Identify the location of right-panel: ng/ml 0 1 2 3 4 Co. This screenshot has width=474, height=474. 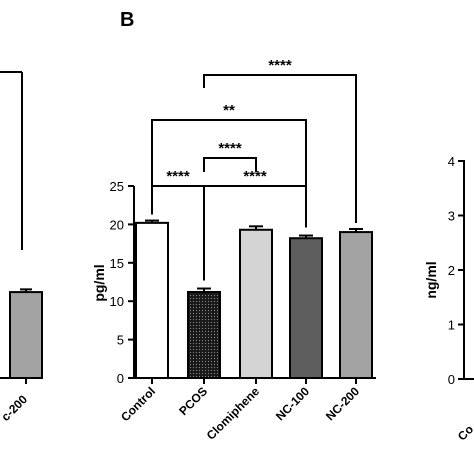
(448, 298).